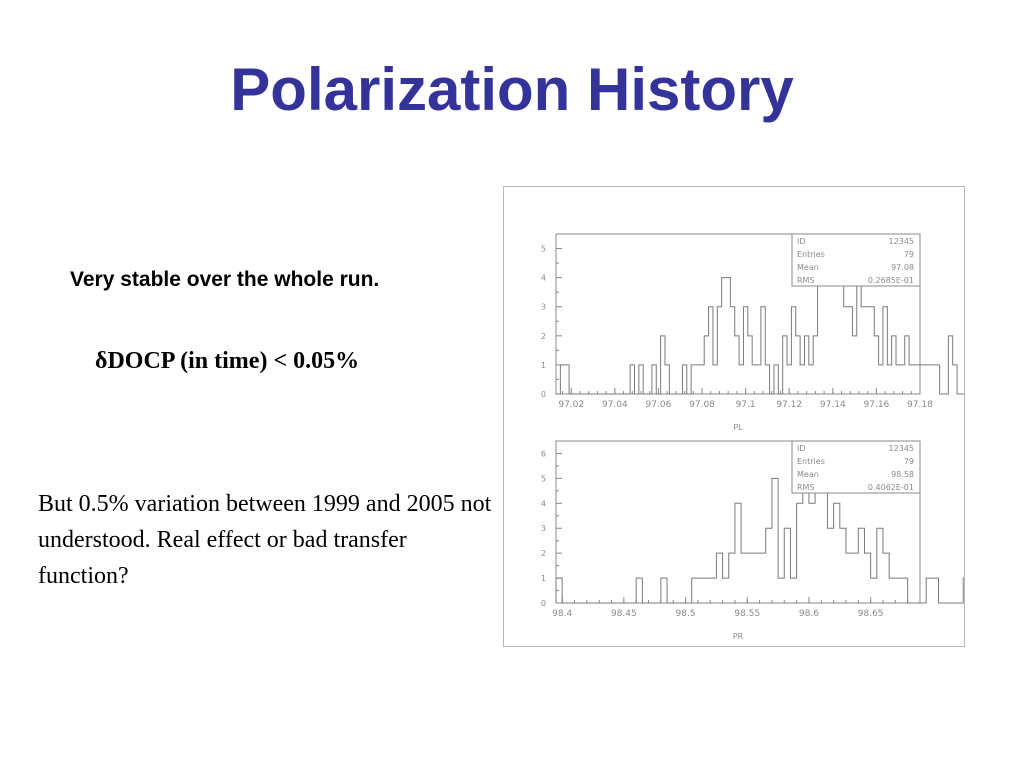 The image size is (1024, 768). What do you see at coordinates (920, 405) in the screenshot?
I see `x-tick-label: 97.18` at bounding box center [920, 405].